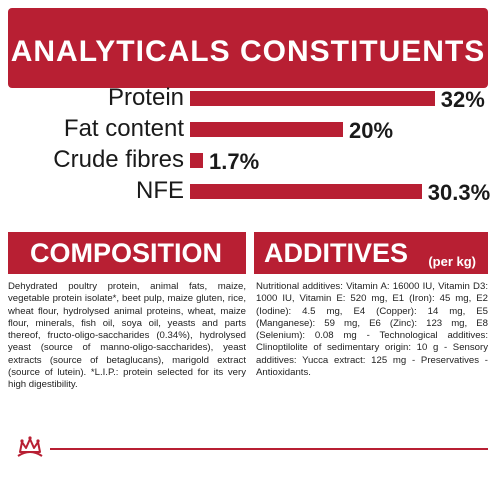 The image size is (496, 496). I want to click on chart-row: Fat content 20%, so click(248, 128).